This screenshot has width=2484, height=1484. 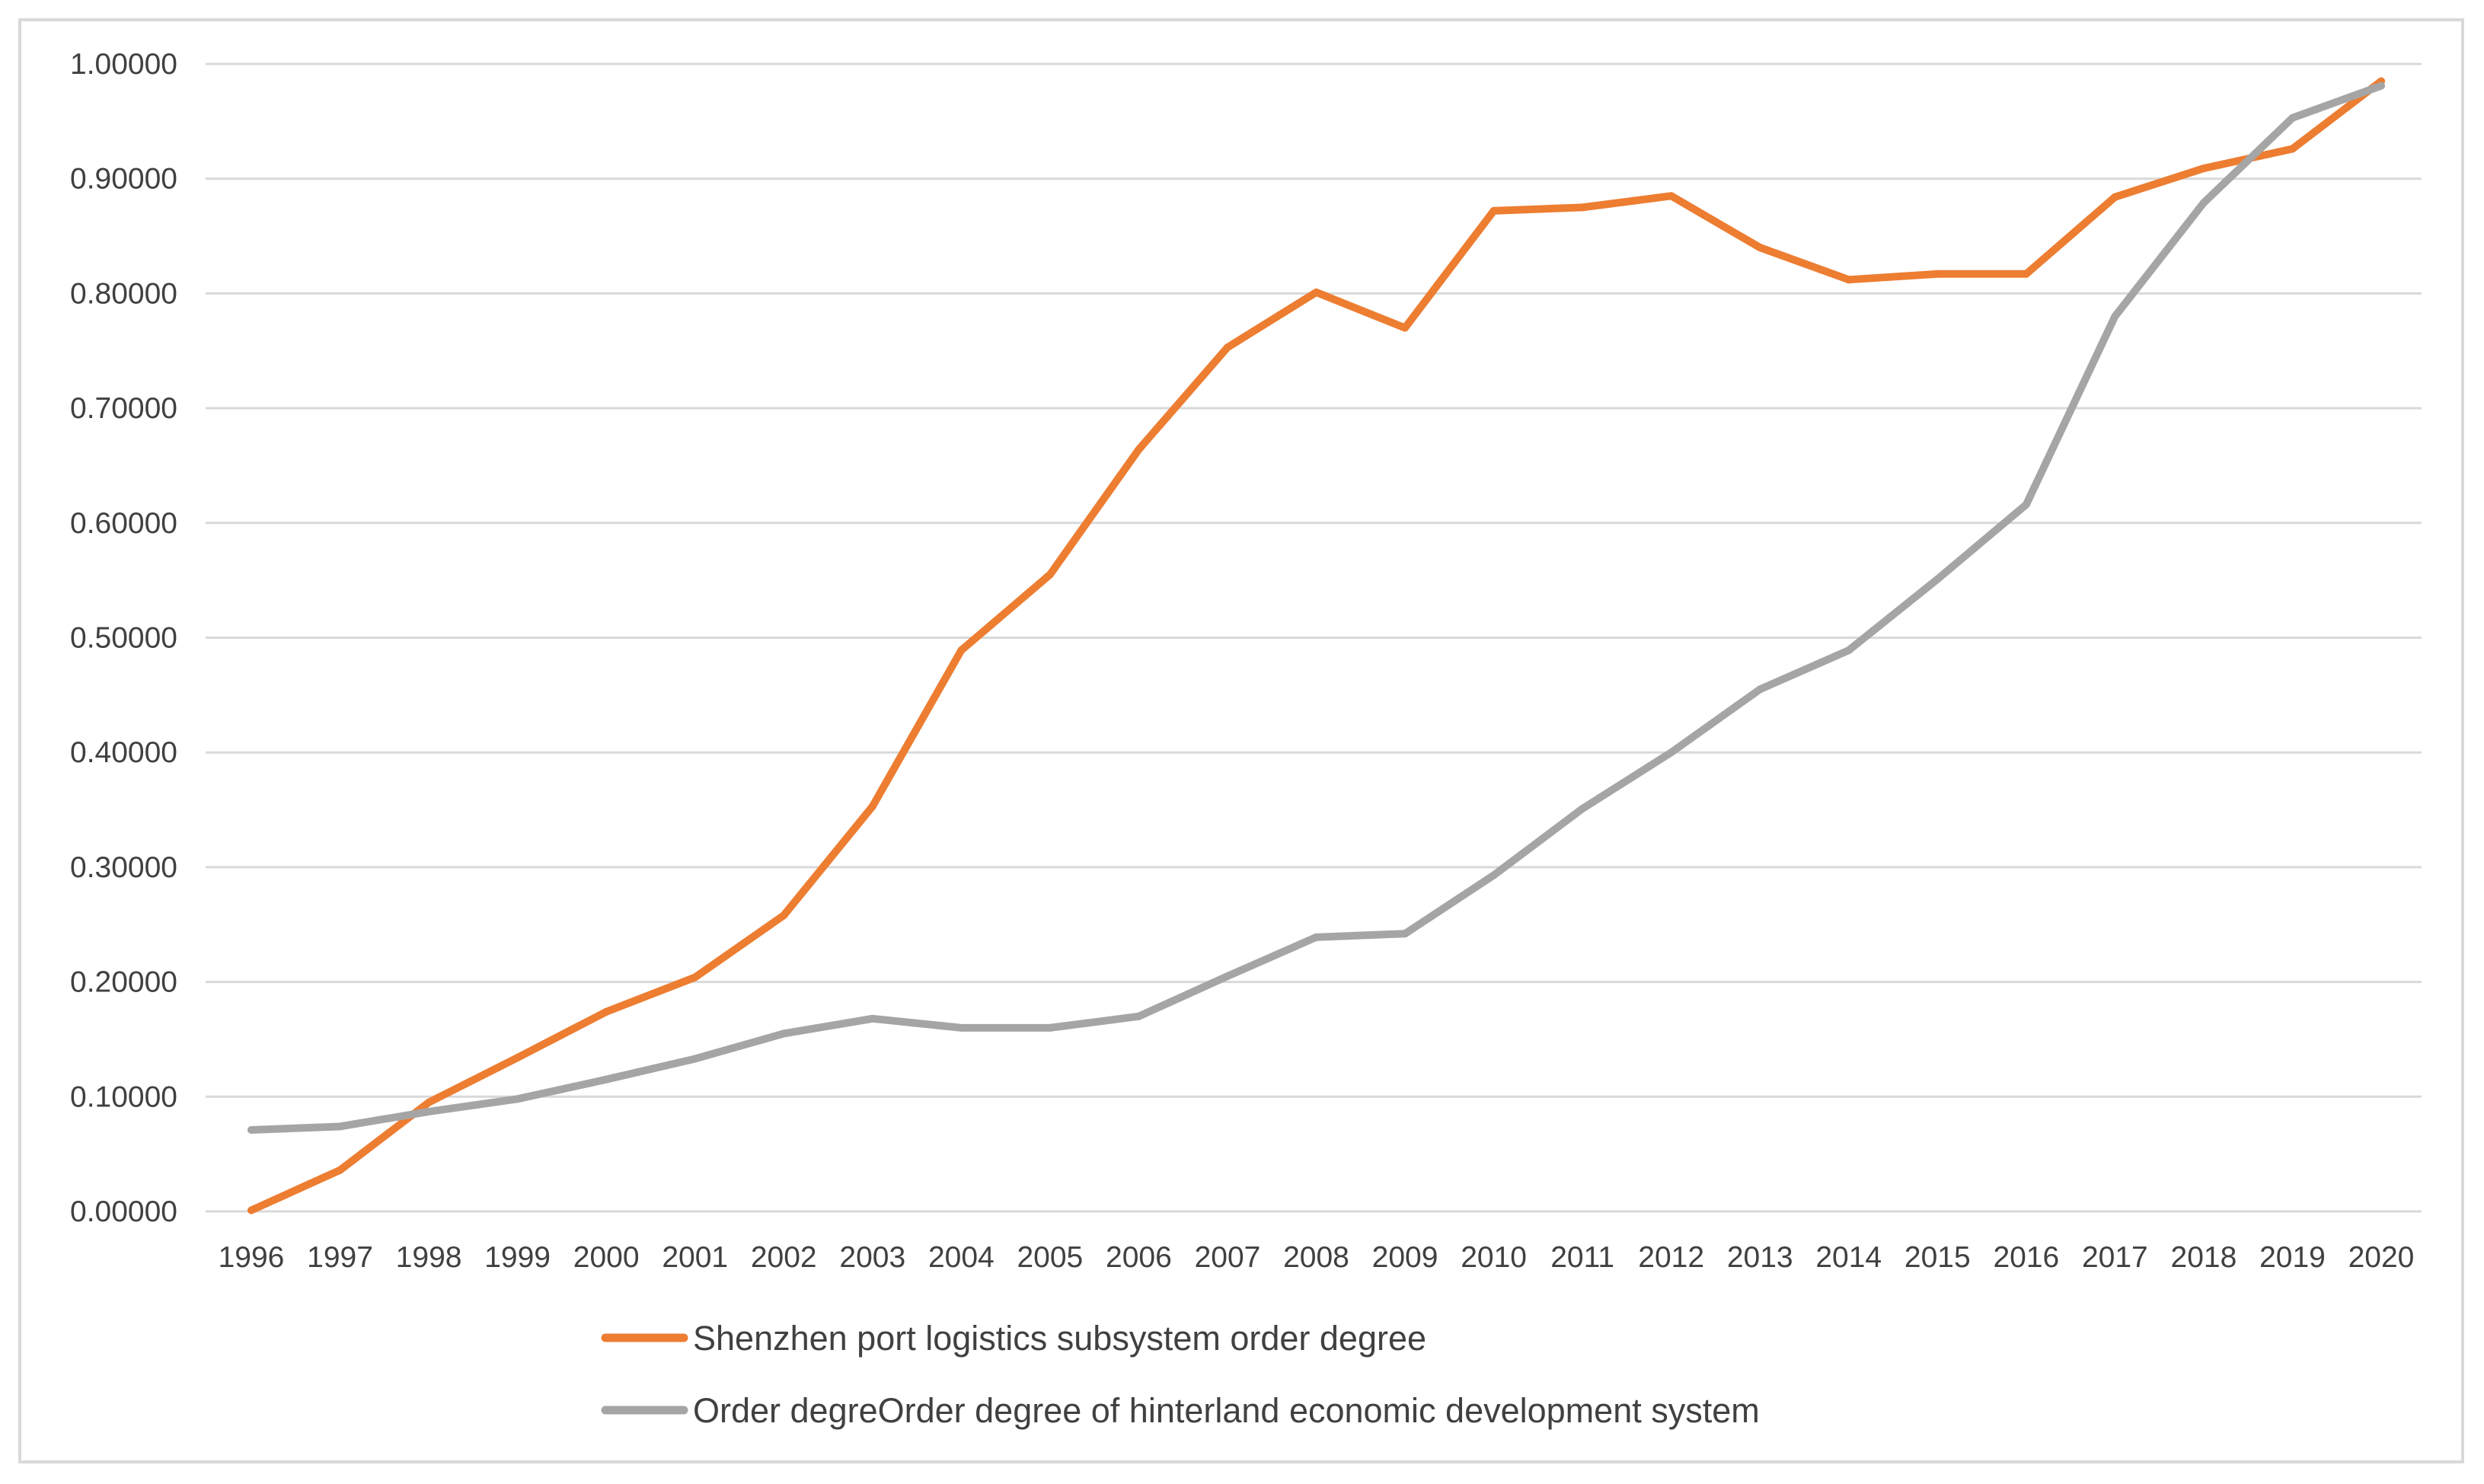 What do you see at coordinates (124, 1211) in the screenshot?
I see `y-tick-label: 0.00000` at bounding box center [124, 1211].